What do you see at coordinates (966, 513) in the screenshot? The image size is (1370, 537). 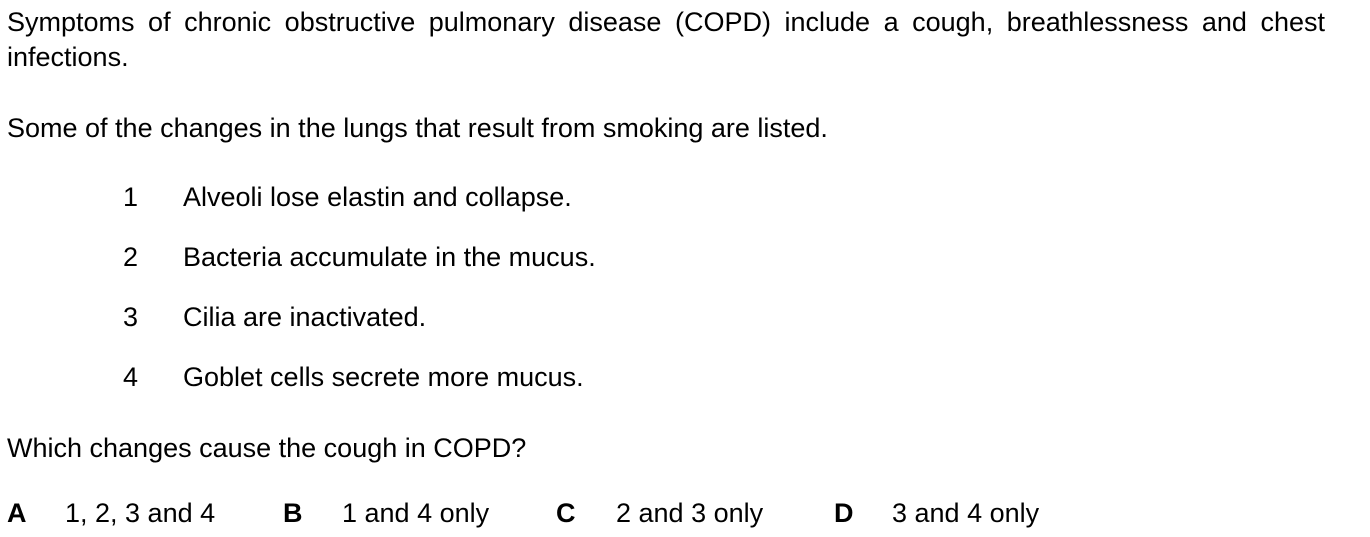 I see `option-d-text: 3 and 4 only` at bounding box center [966, 513].